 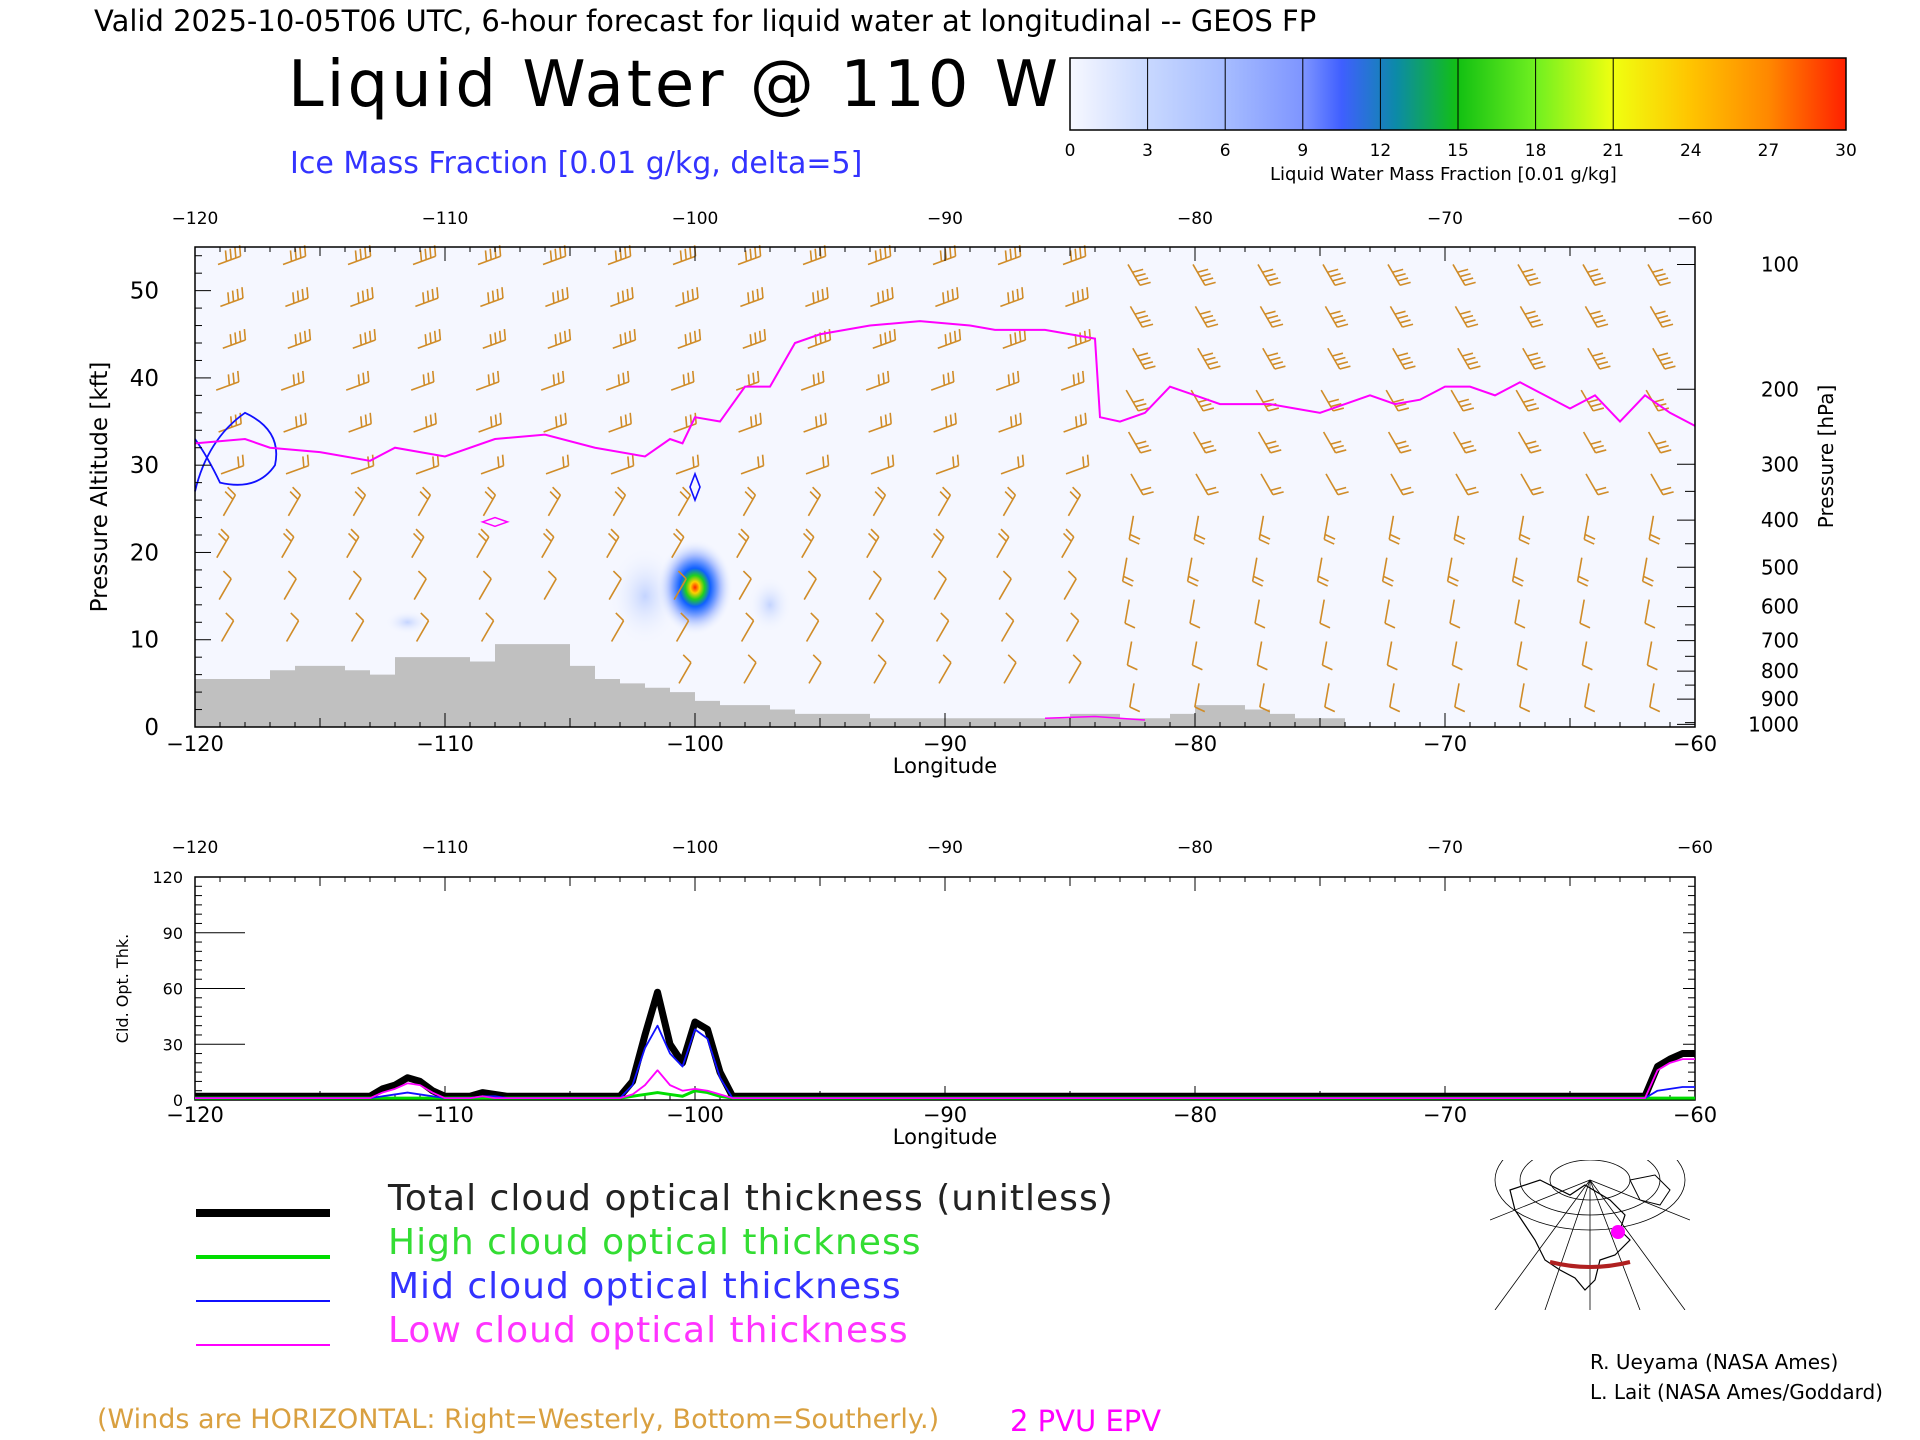 I want to click on colorbar-tick-label: 27, so click(x=1769, y=151).